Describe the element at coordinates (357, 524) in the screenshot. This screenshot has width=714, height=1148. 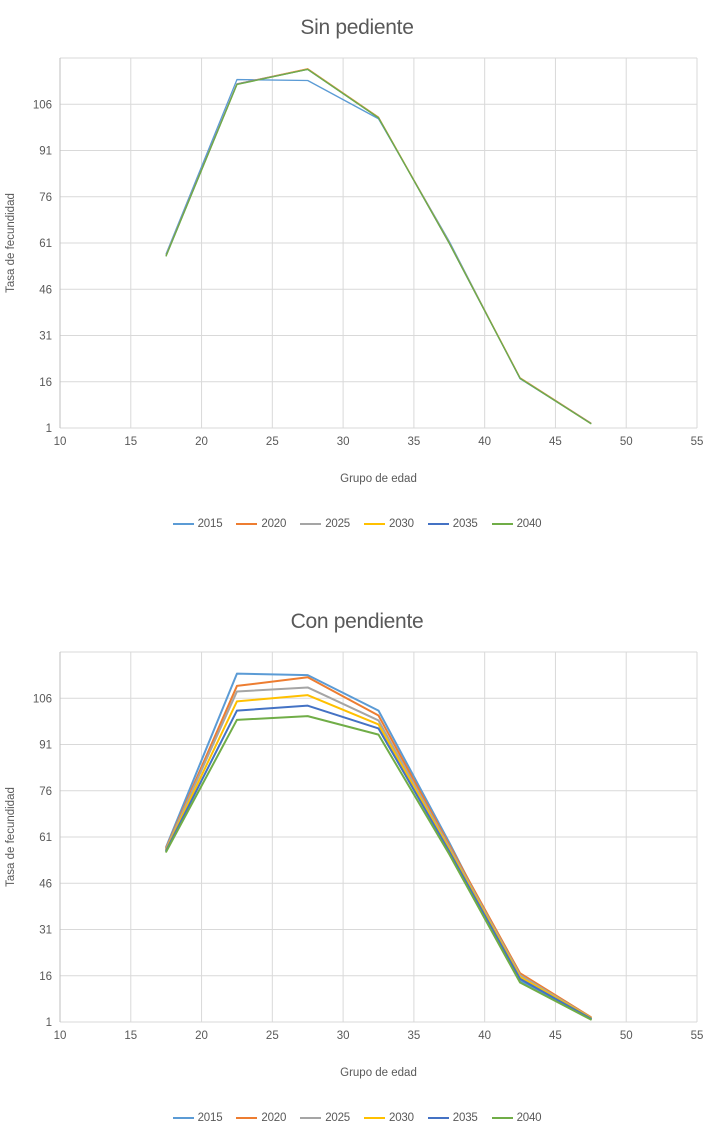
I see `legend-sin-pediente: 2015 2020 2025 2030 2035 2040` at that location.